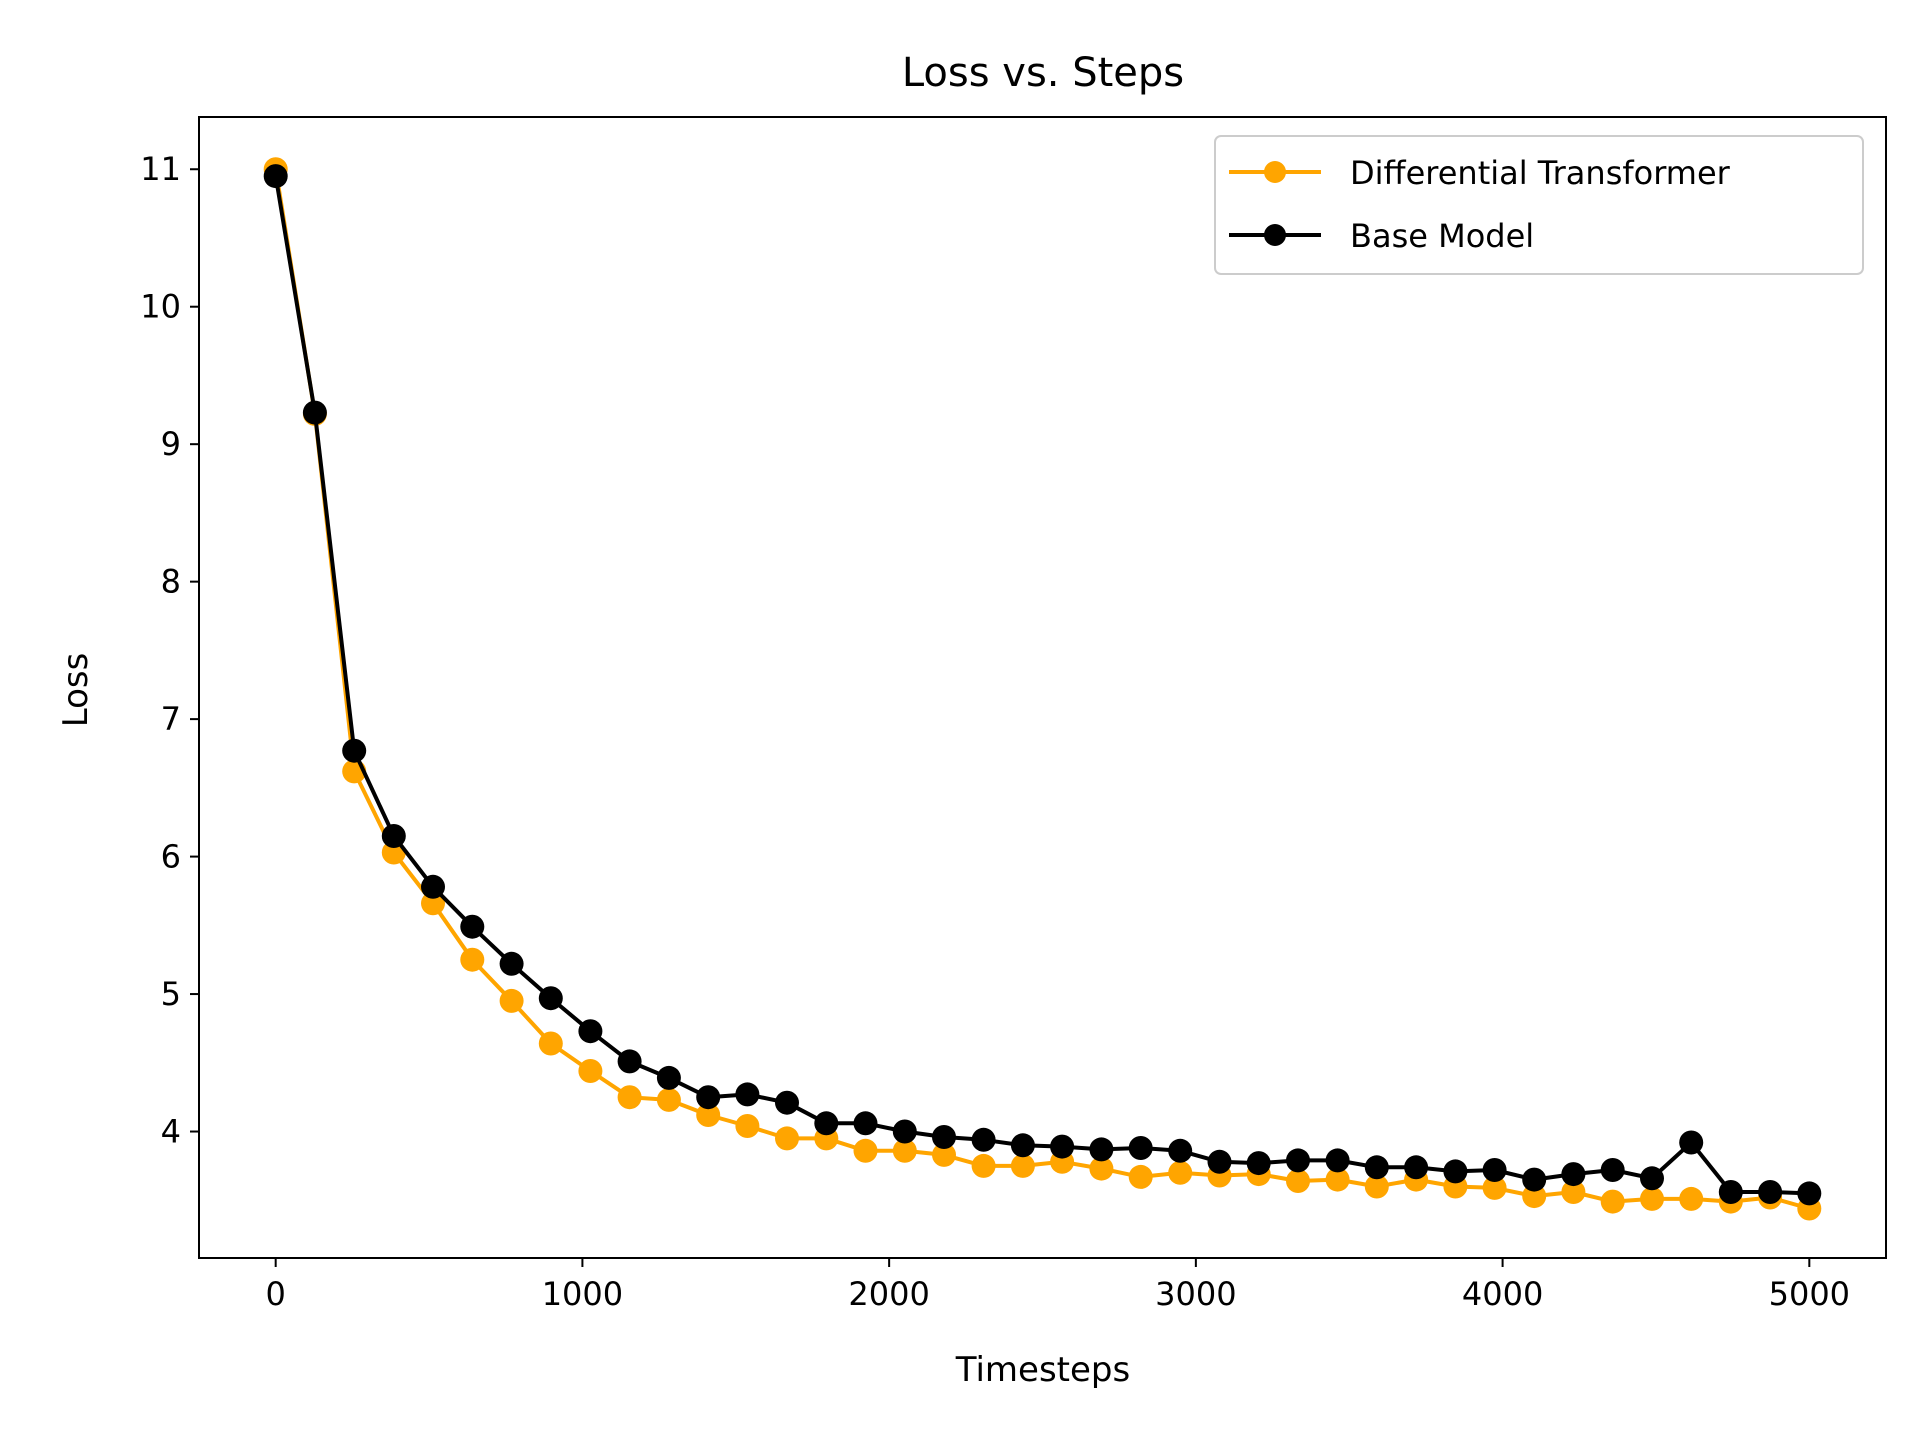  What do you see at coordinates (171, 444) in the screenshot?
I see `y-tick-label: 9` at bounding box center [171, 444].